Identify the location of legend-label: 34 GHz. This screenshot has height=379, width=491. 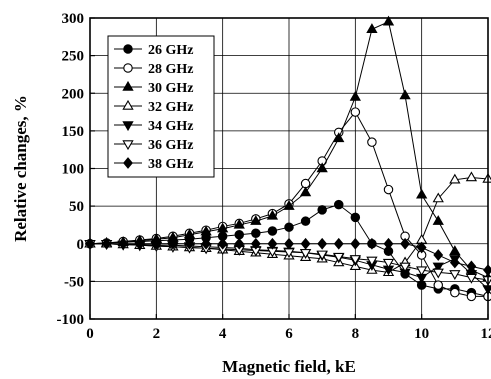
(171, 126).